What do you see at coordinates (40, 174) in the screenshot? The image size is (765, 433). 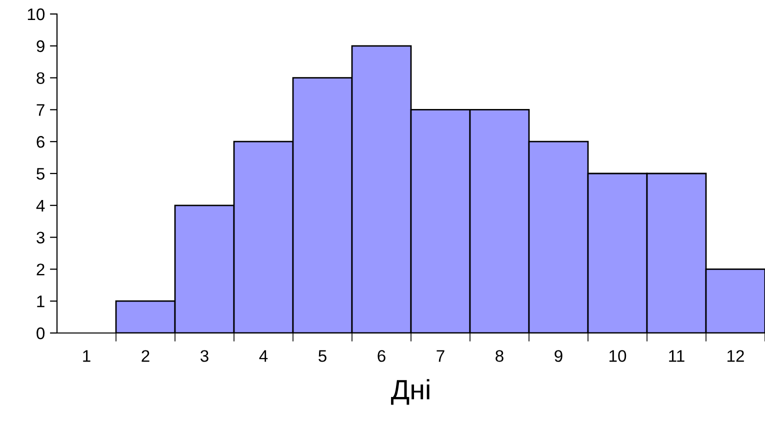 I see `y-tick-label: 5` at bounding box center [40, 174].